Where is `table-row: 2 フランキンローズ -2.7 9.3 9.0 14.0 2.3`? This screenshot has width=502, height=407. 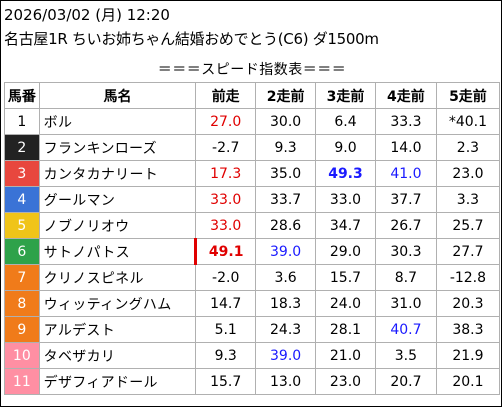
table-row: 2 フランキンローズ -2.7 9.3 9.0 14.0 2.3 is located at coordinates (252, 147).